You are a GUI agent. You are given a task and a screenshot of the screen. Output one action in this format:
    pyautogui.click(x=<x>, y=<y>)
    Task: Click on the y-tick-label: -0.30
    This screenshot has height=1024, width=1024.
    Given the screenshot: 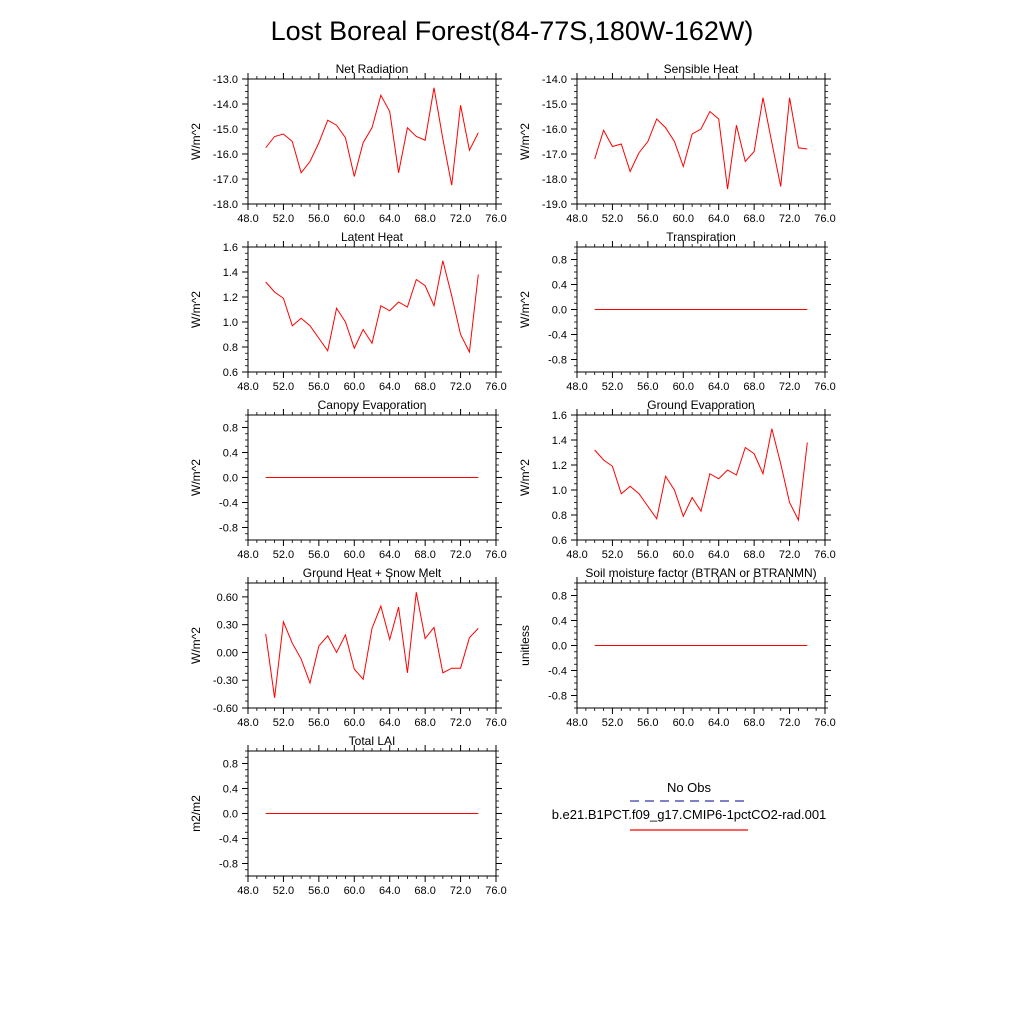 What is the action you would take?
    pyautogui.click(x=225, y=681)
    